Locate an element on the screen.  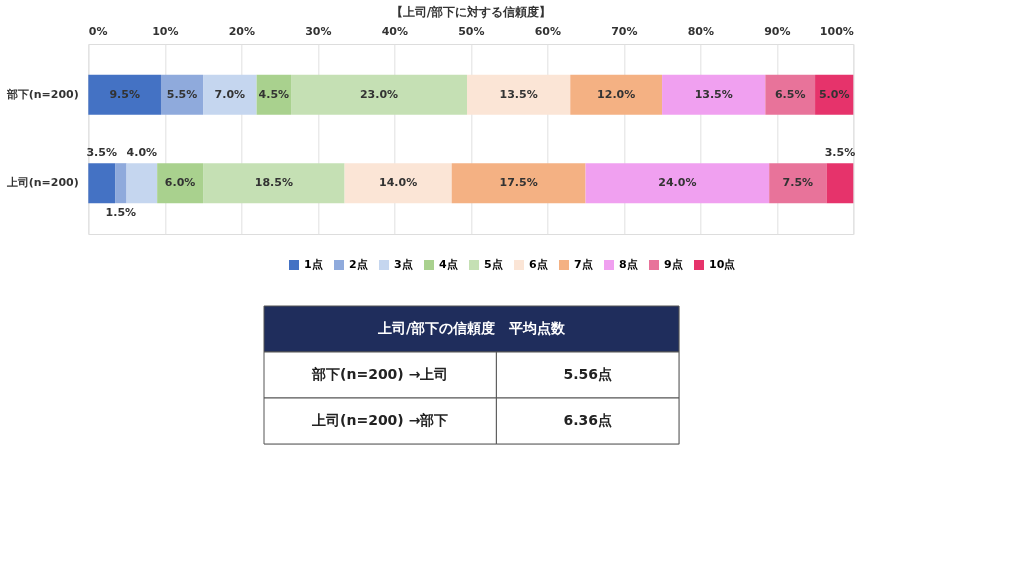
text: 1.5% is located at coordinates (121, 213).